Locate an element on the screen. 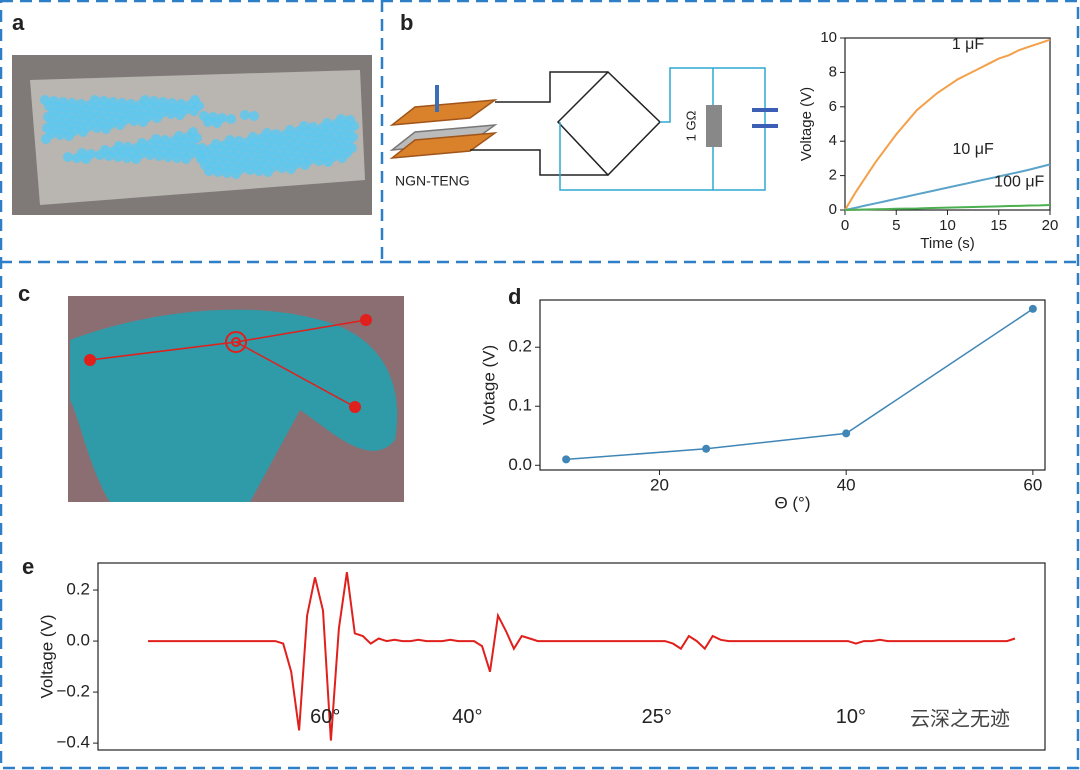  panel-label: b is located at coordinates (406, 22).